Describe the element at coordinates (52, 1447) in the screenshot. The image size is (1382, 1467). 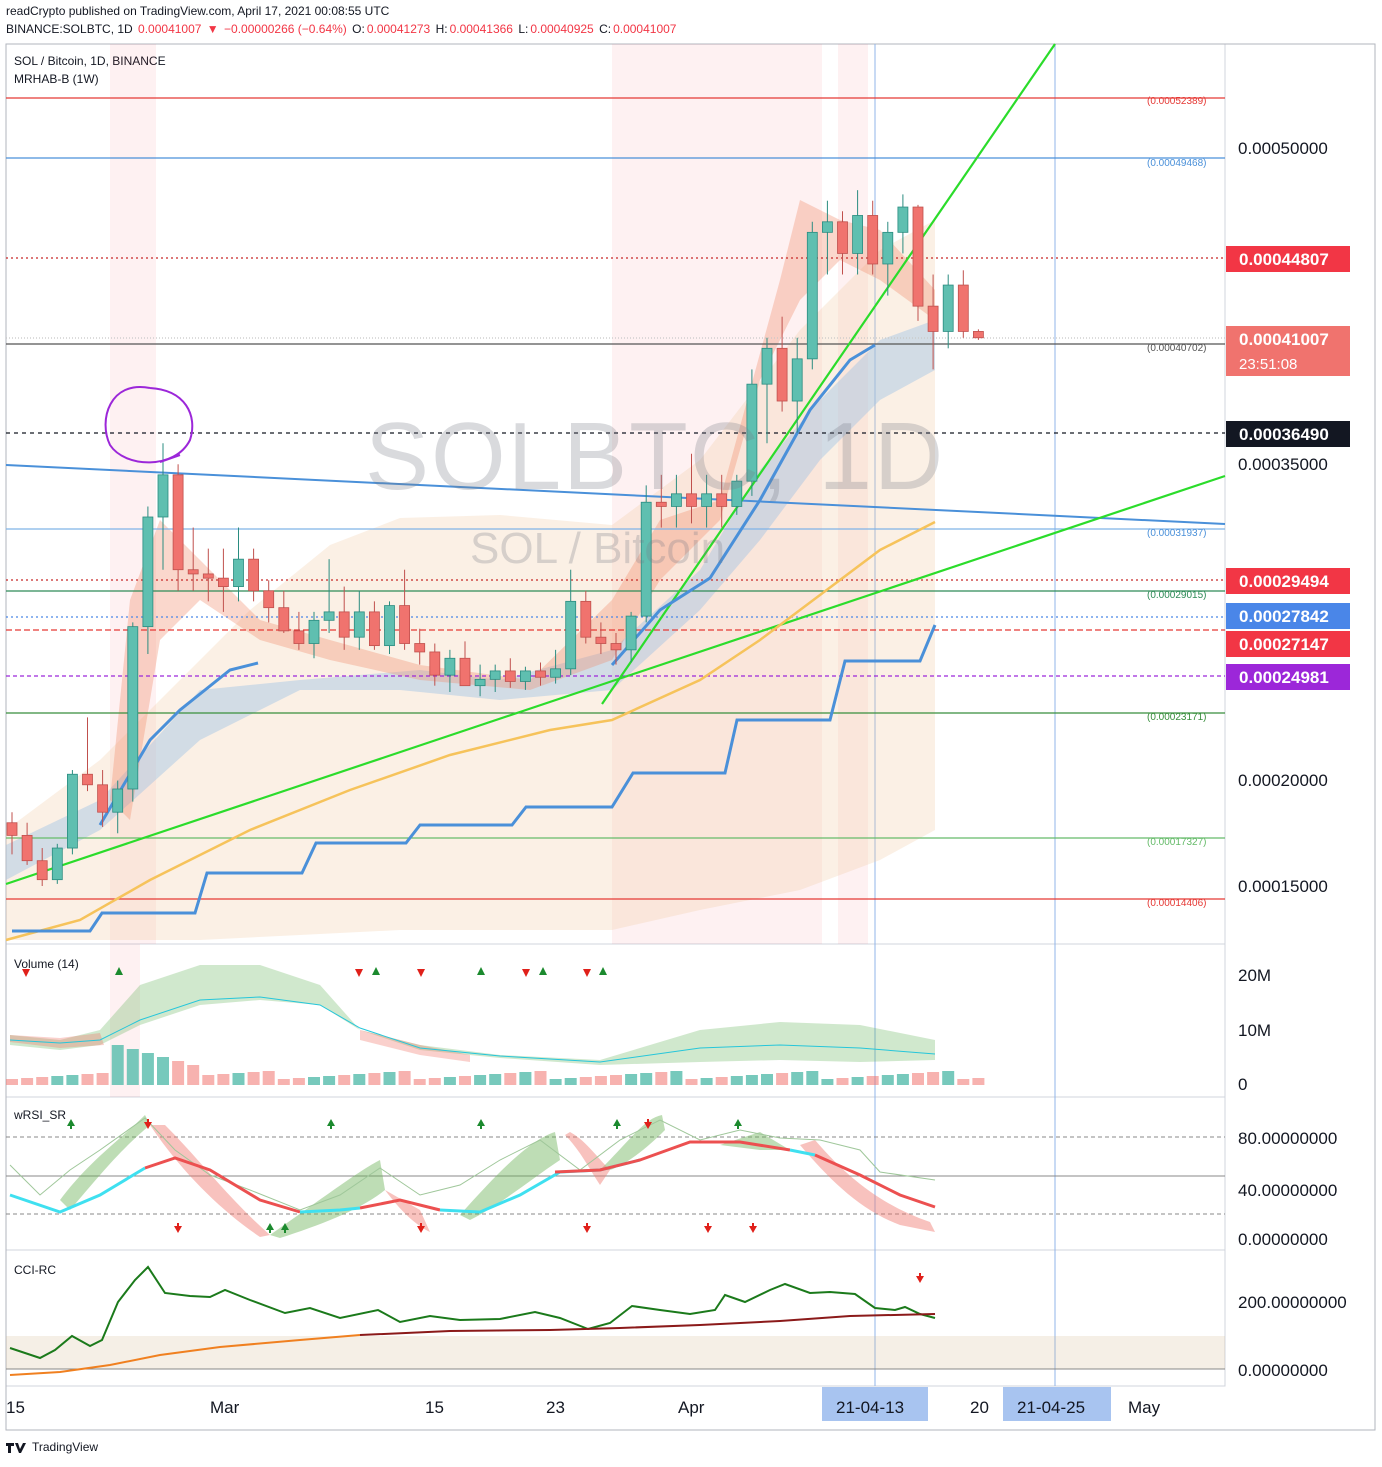
I see `tradingview-logo: TradingView` at that location.